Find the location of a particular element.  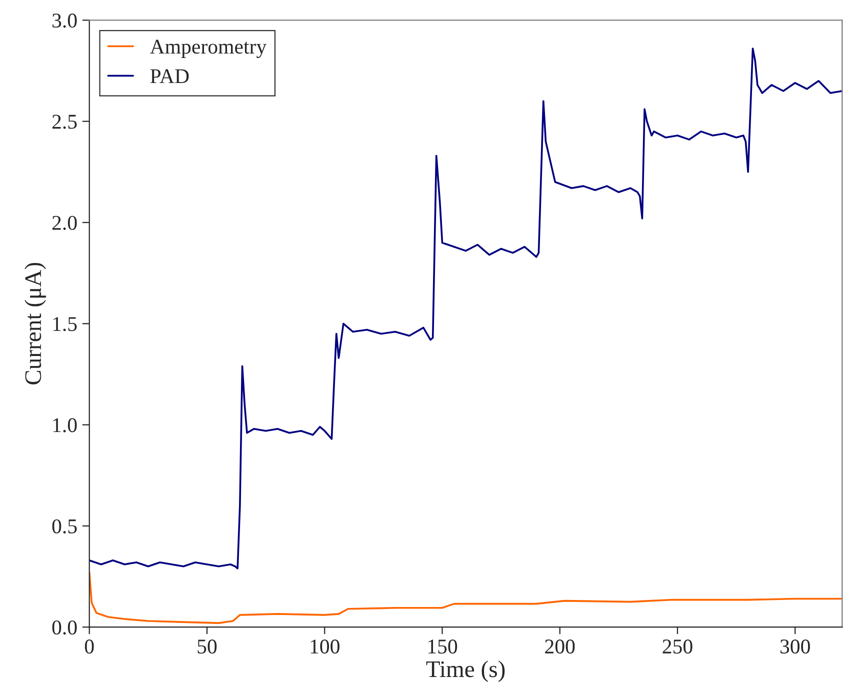

legend-label: Amperometry is located at coordinates (208, 49).